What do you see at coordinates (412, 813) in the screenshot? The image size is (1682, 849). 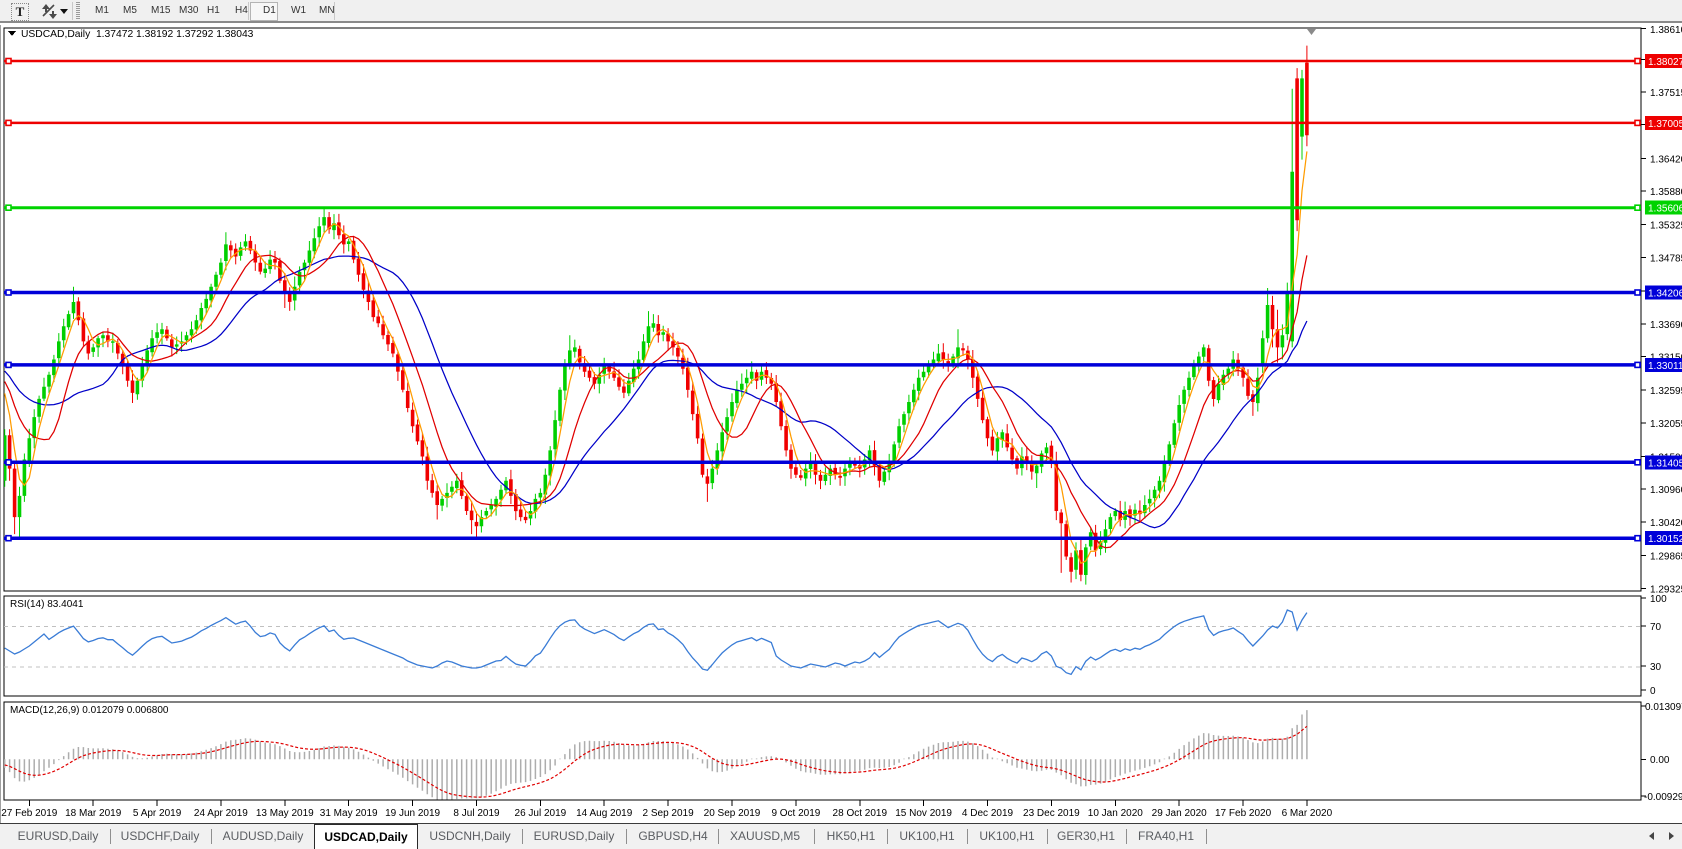 I see `svg-text: 19 Jun 2019` at bounding box center [412, 813].